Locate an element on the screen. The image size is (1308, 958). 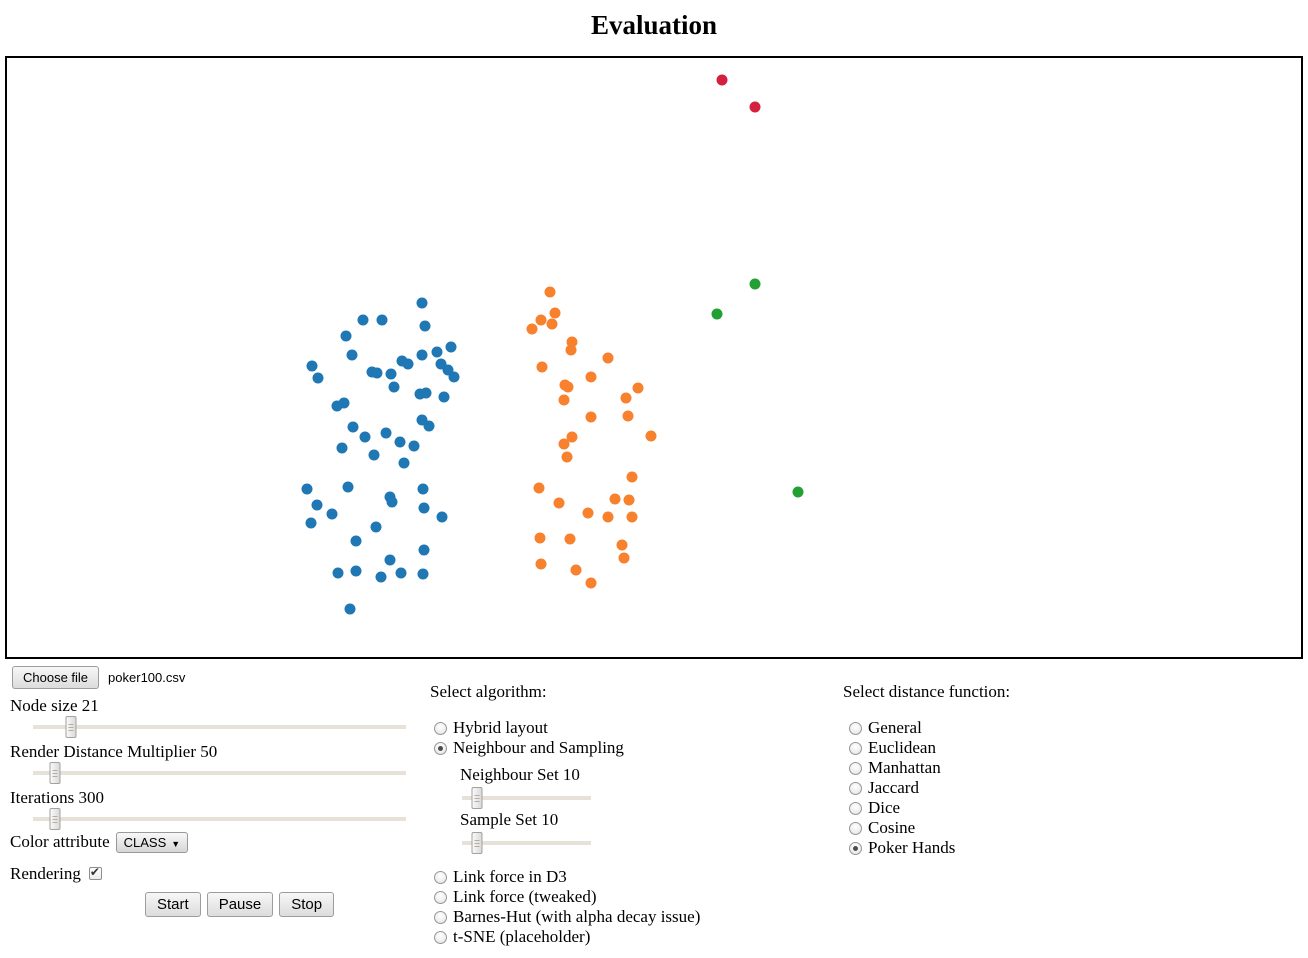
pause-button: Pause is located at coordinates (240, 904).